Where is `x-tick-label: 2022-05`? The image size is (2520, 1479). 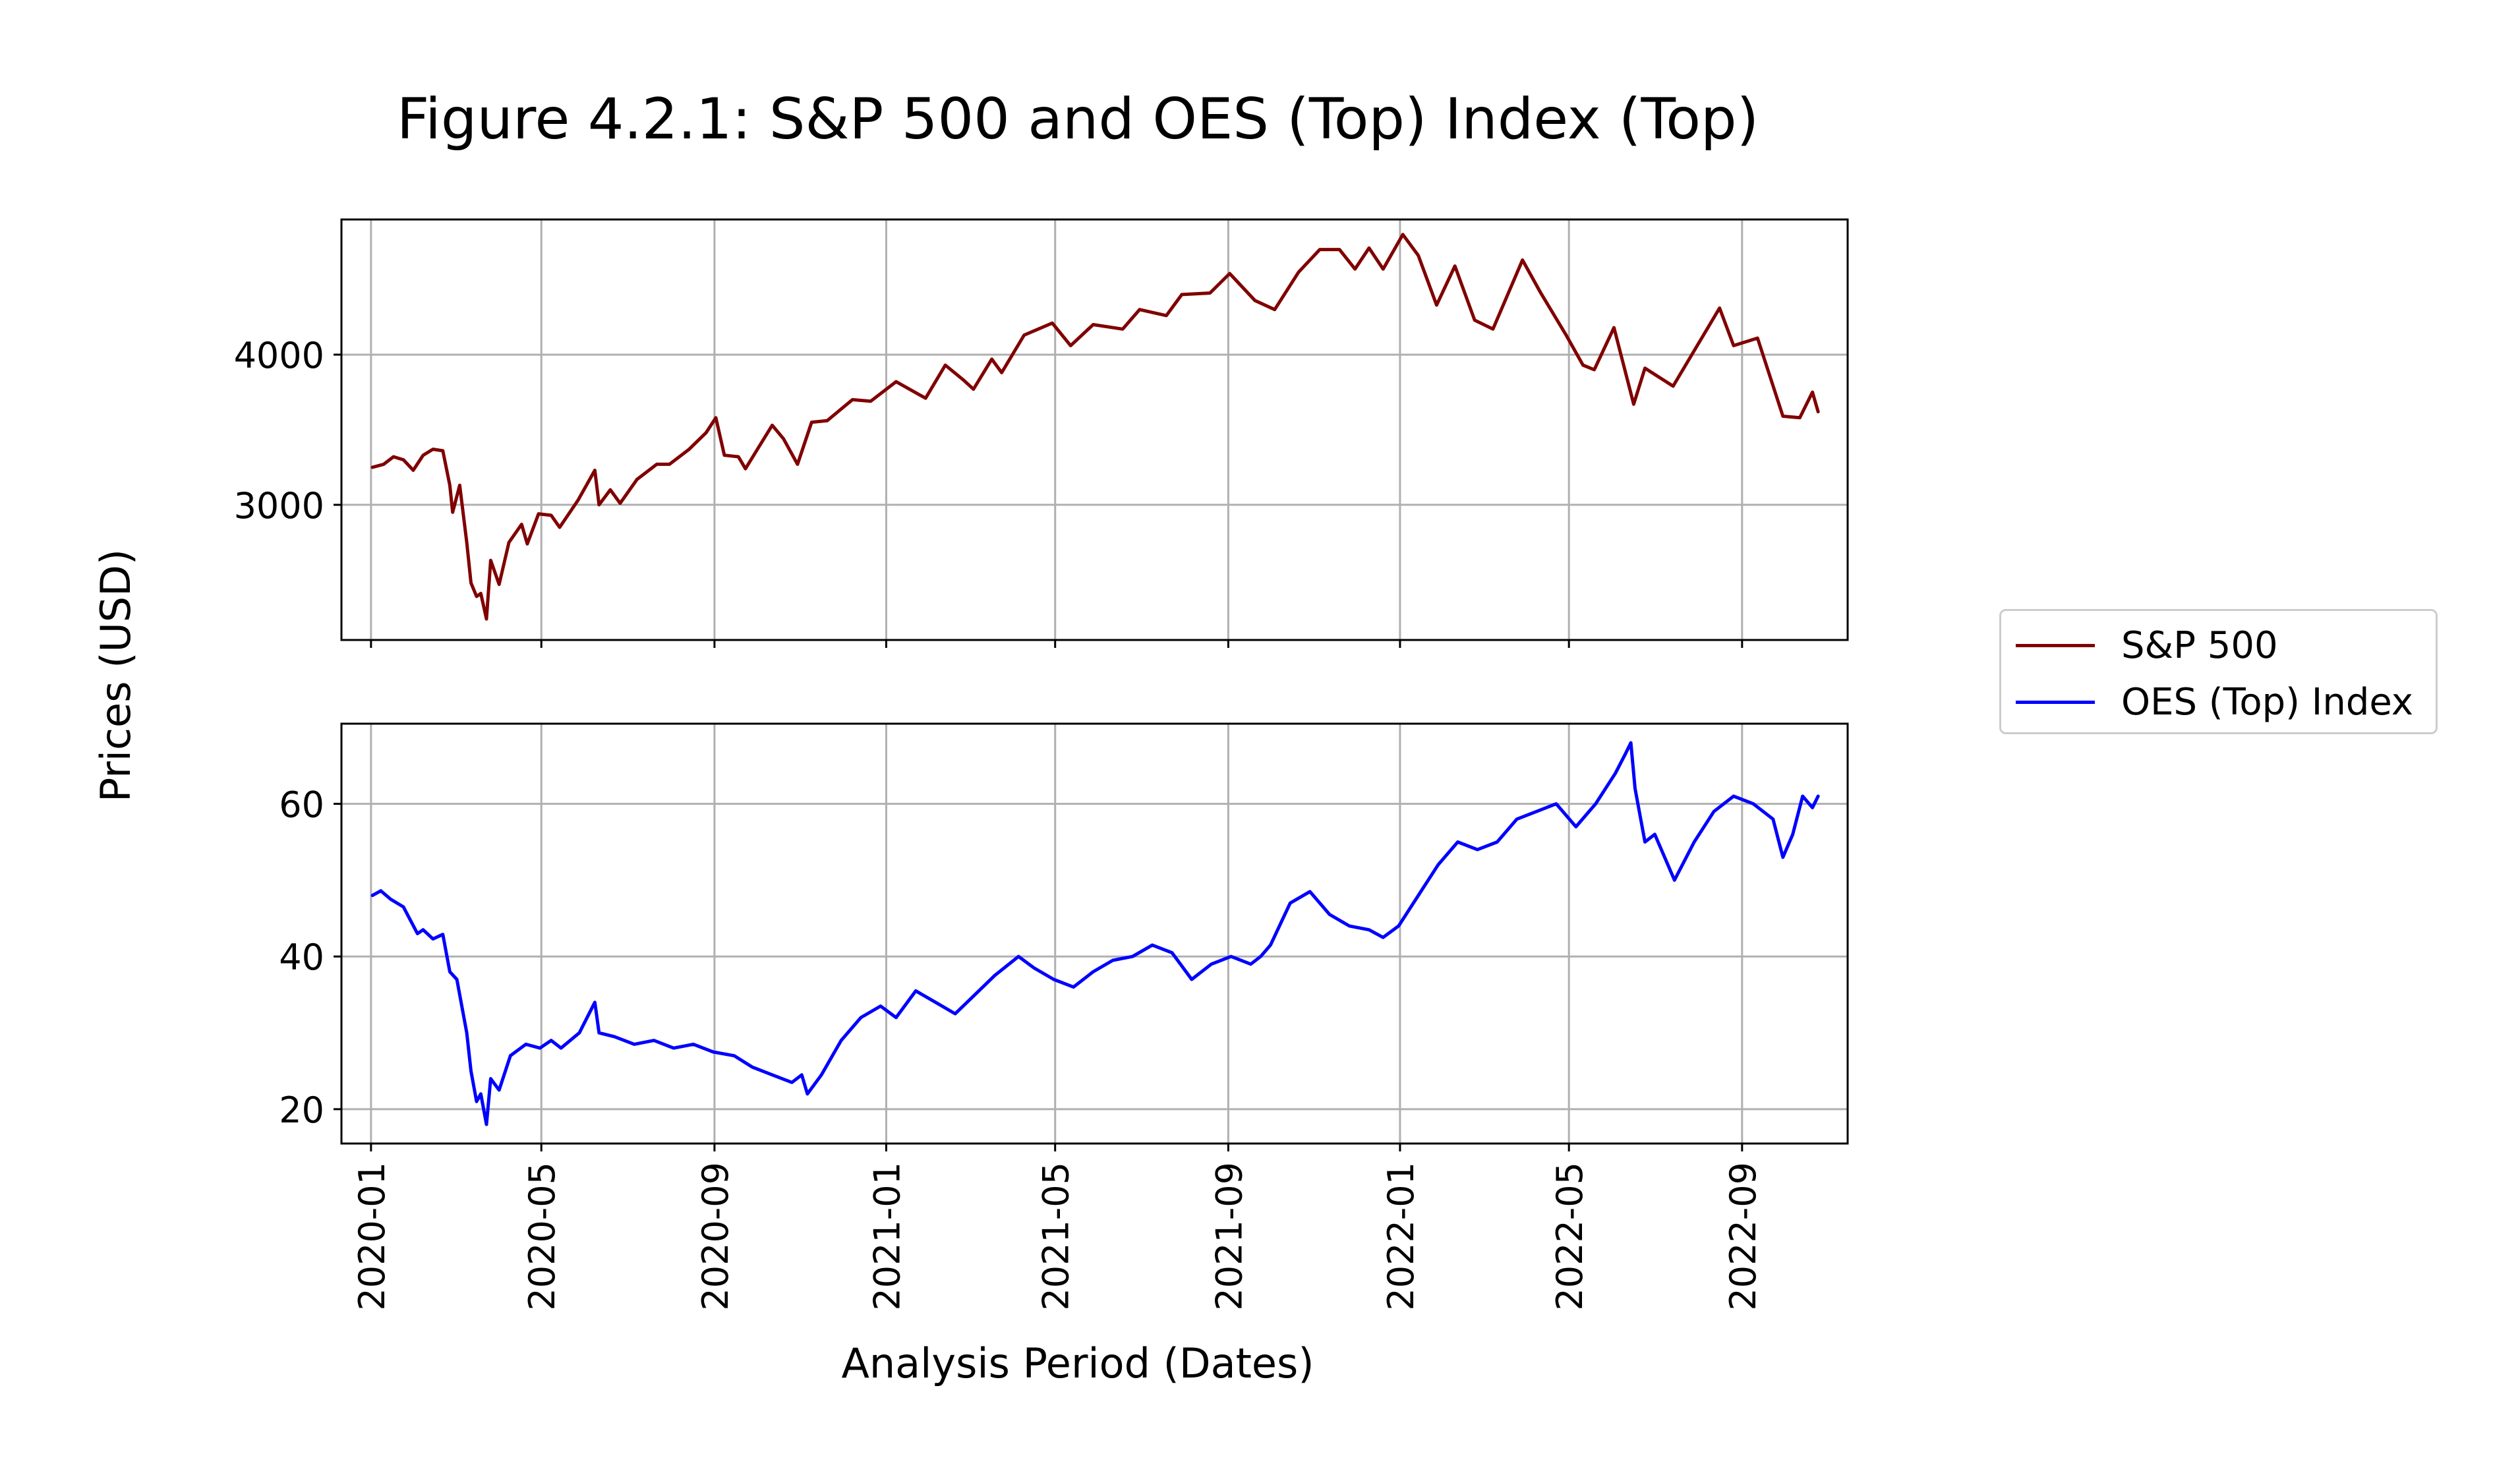
x-tick-label: 2022-05 is located at coordinates (1570, 1236).